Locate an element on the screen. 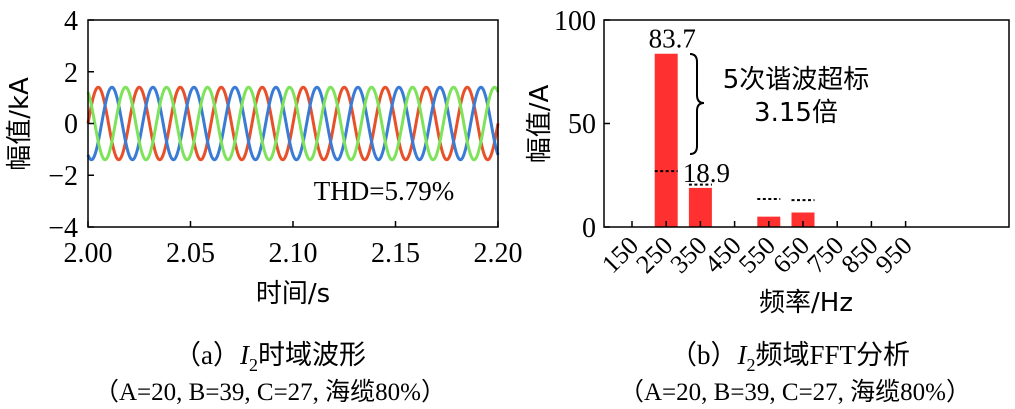 This screenshot has width=1015, height=409. caption-prefix: （a） is located at coordinates (207, 355).